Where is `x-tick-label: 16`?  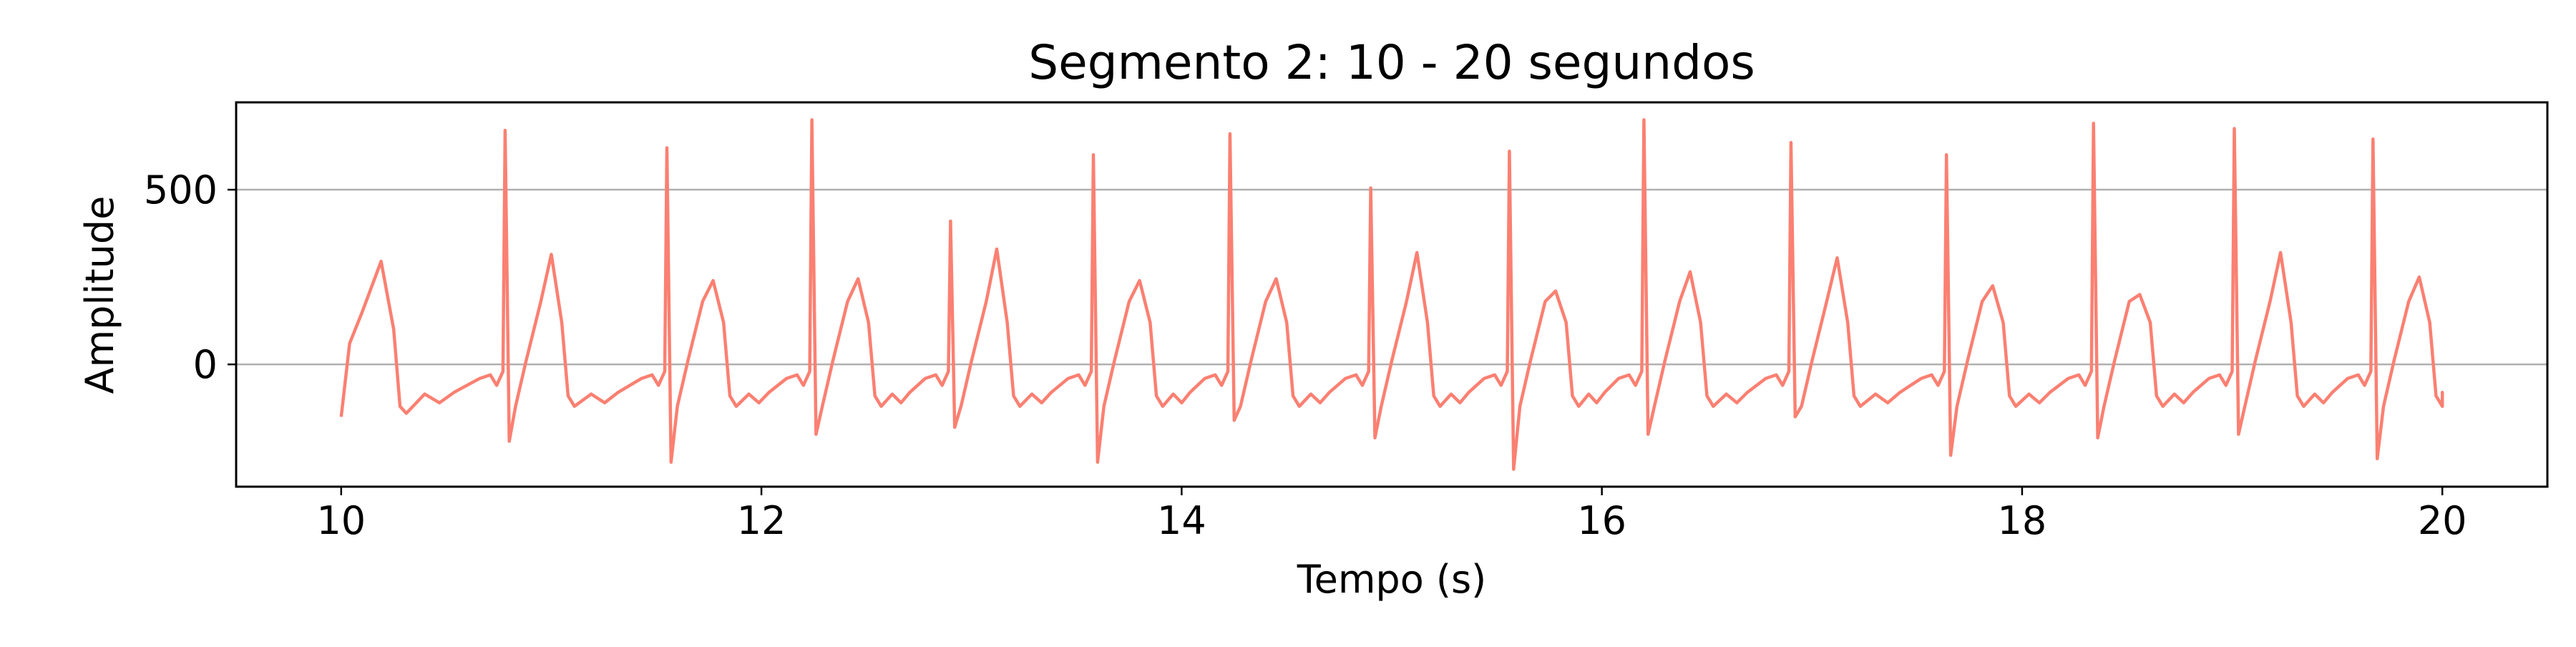 x-tick-label: 16 is located at coordinates (1601, 520).